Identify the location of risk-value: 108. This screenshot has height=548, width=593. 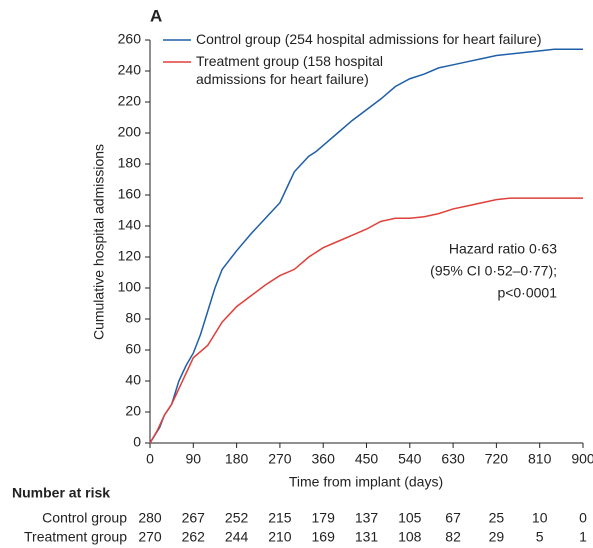
(410, 537).